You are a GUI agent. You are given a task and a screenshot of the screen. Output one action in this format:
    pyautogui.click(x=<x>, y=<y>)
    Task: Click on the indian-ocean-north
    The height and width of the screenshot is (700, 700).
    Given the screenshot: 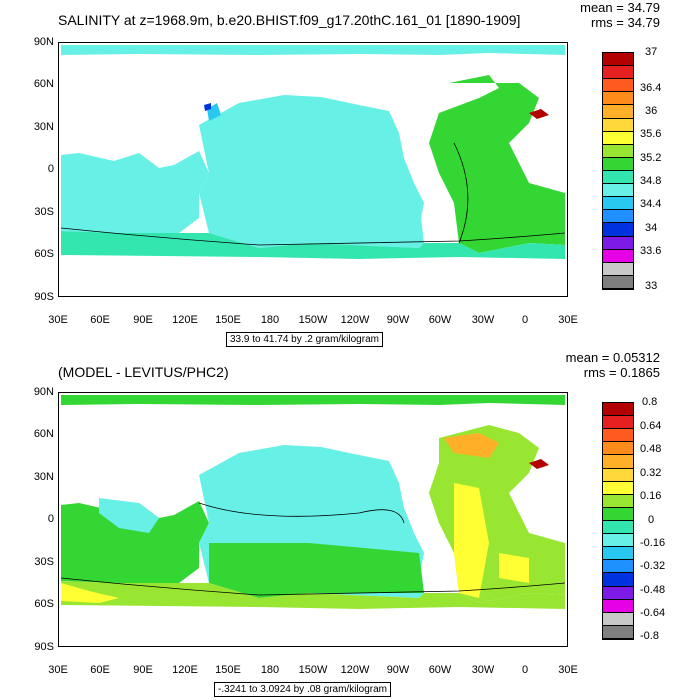 What is the action you would take?
    pyautogui.click(x=129, y=515)
    